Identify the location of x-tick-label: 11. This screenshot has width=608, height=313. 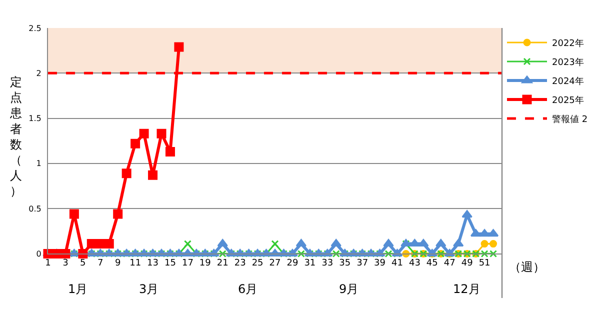
(136, 263).